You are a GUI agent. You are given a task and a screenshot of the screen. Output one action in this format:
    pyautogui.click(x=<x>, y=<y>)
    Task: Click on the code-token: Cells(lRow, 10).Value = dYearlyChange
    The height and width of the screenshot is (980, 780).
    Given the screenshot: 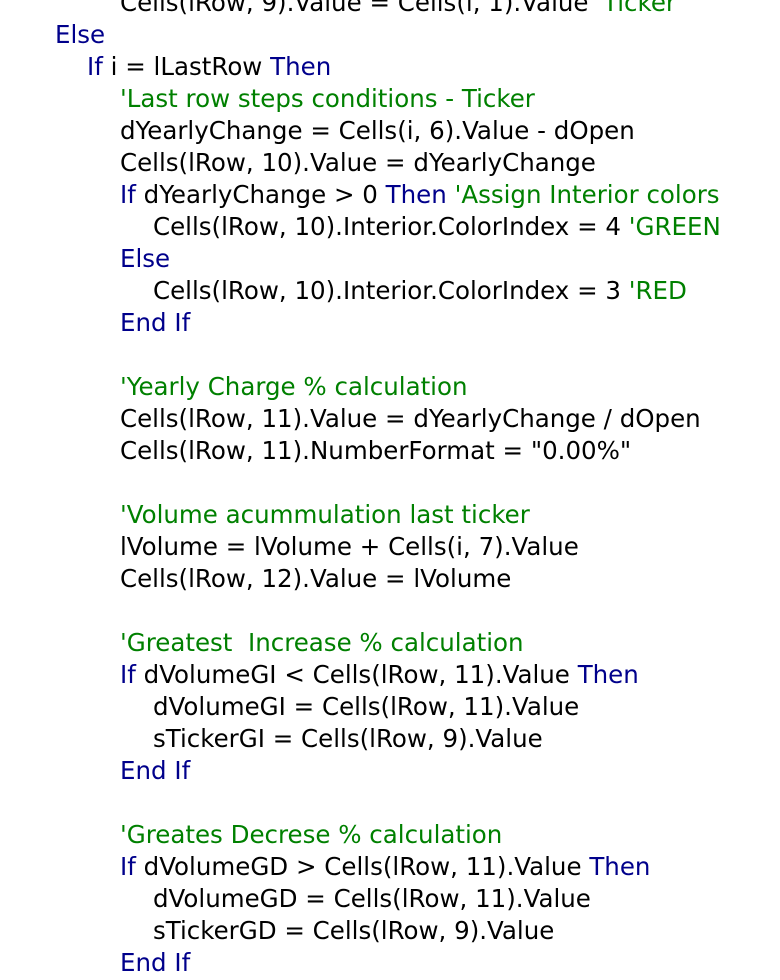 What is the action you would take?
    pyautogui.click(x=358, y=162)
    